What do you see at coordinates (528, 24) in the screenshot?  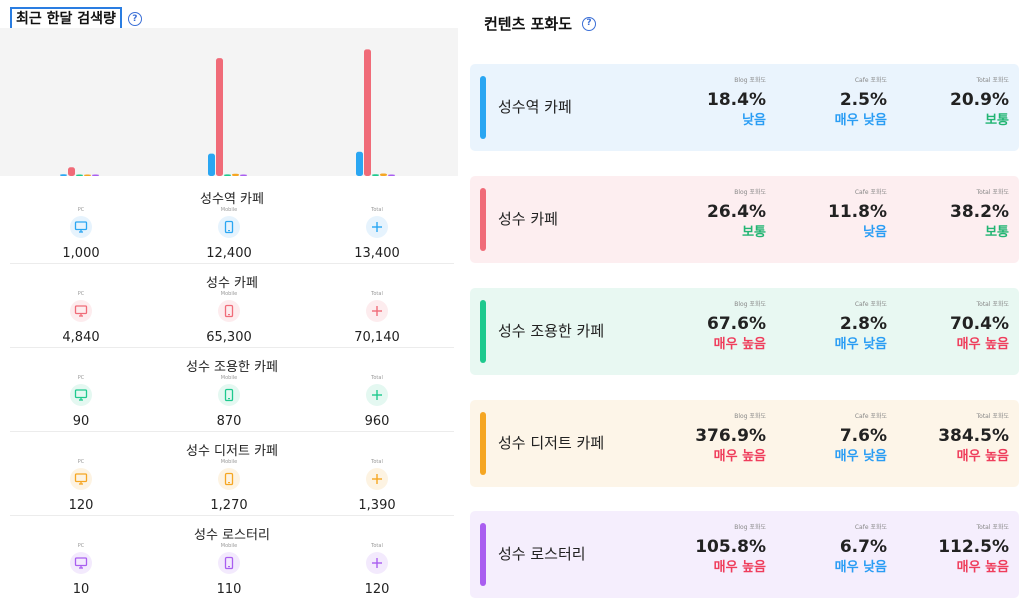 I see `saturation-title: 컨텐츠 포화도` at bounding box center [528, 24].